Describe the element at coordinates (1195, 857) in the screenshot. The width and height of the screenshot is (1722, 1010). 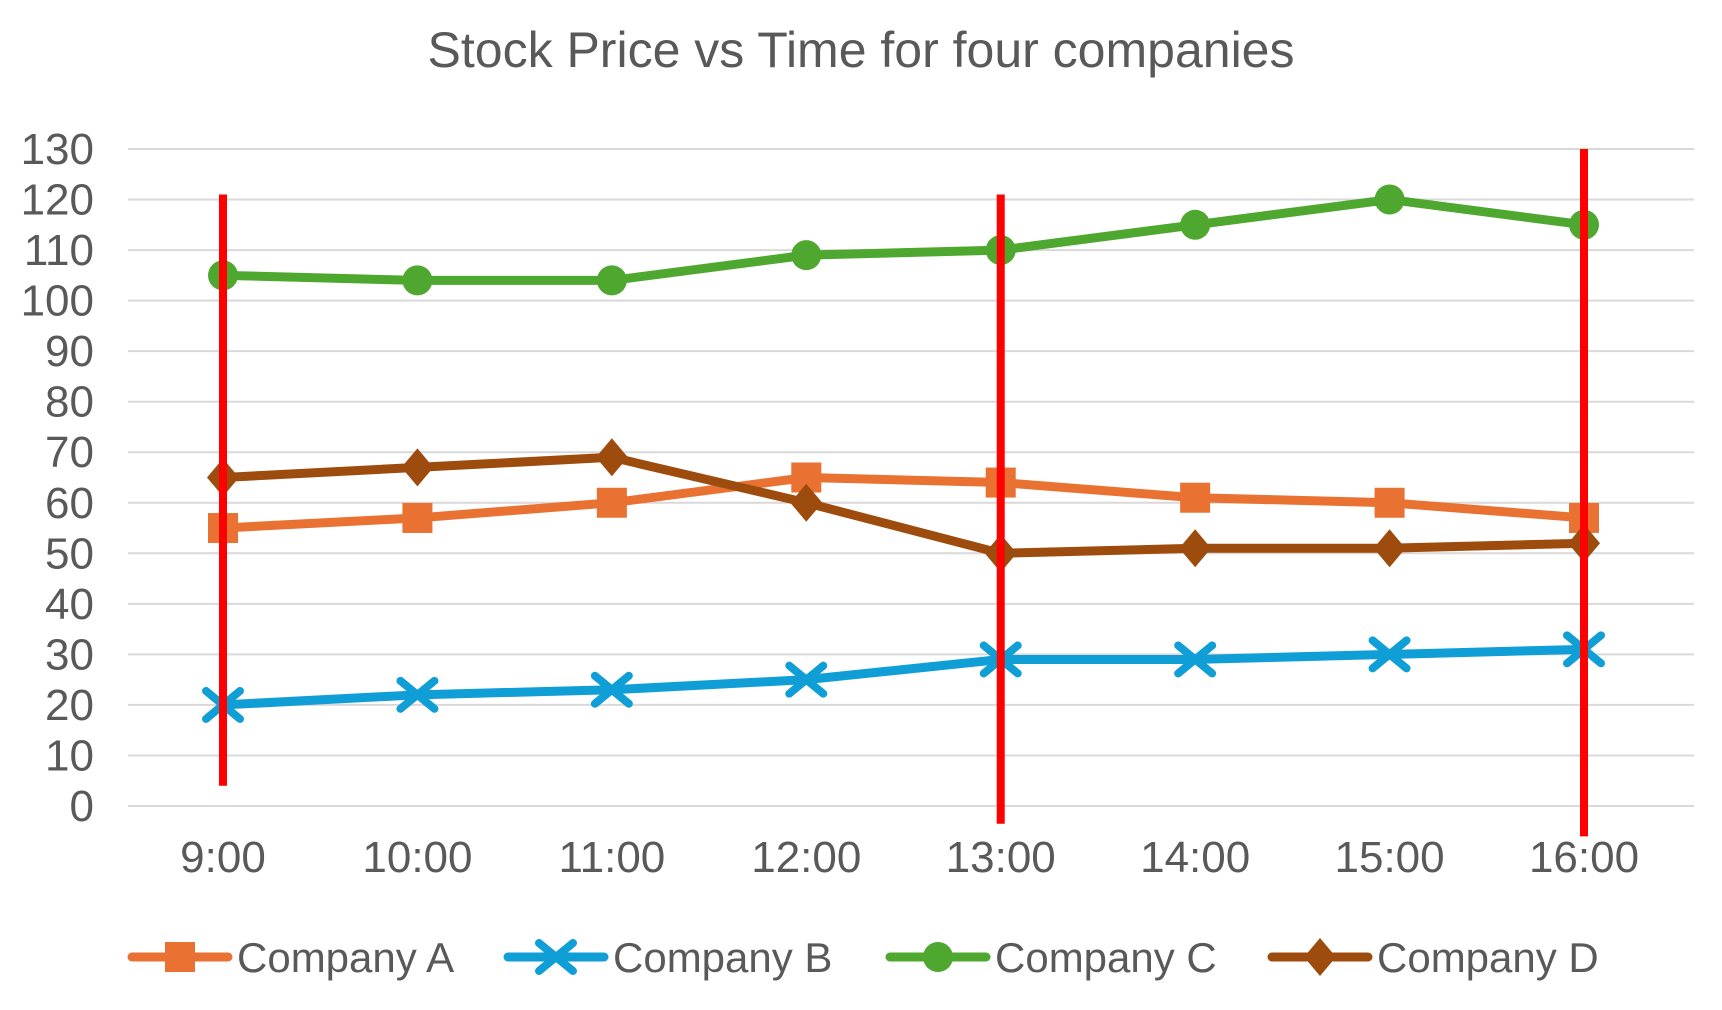
I see `x-axis-label: 14:00` at that location.